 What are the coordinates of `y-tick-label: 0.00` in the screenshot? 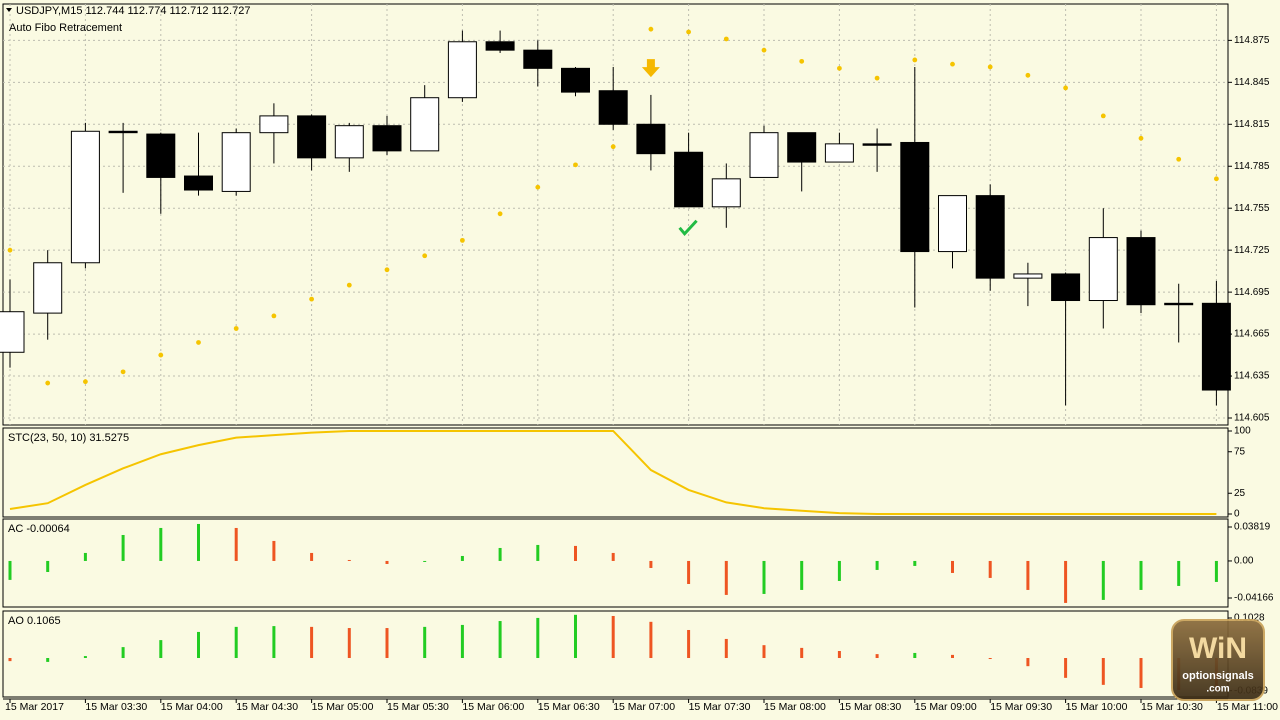 It's located at (1244, 561).